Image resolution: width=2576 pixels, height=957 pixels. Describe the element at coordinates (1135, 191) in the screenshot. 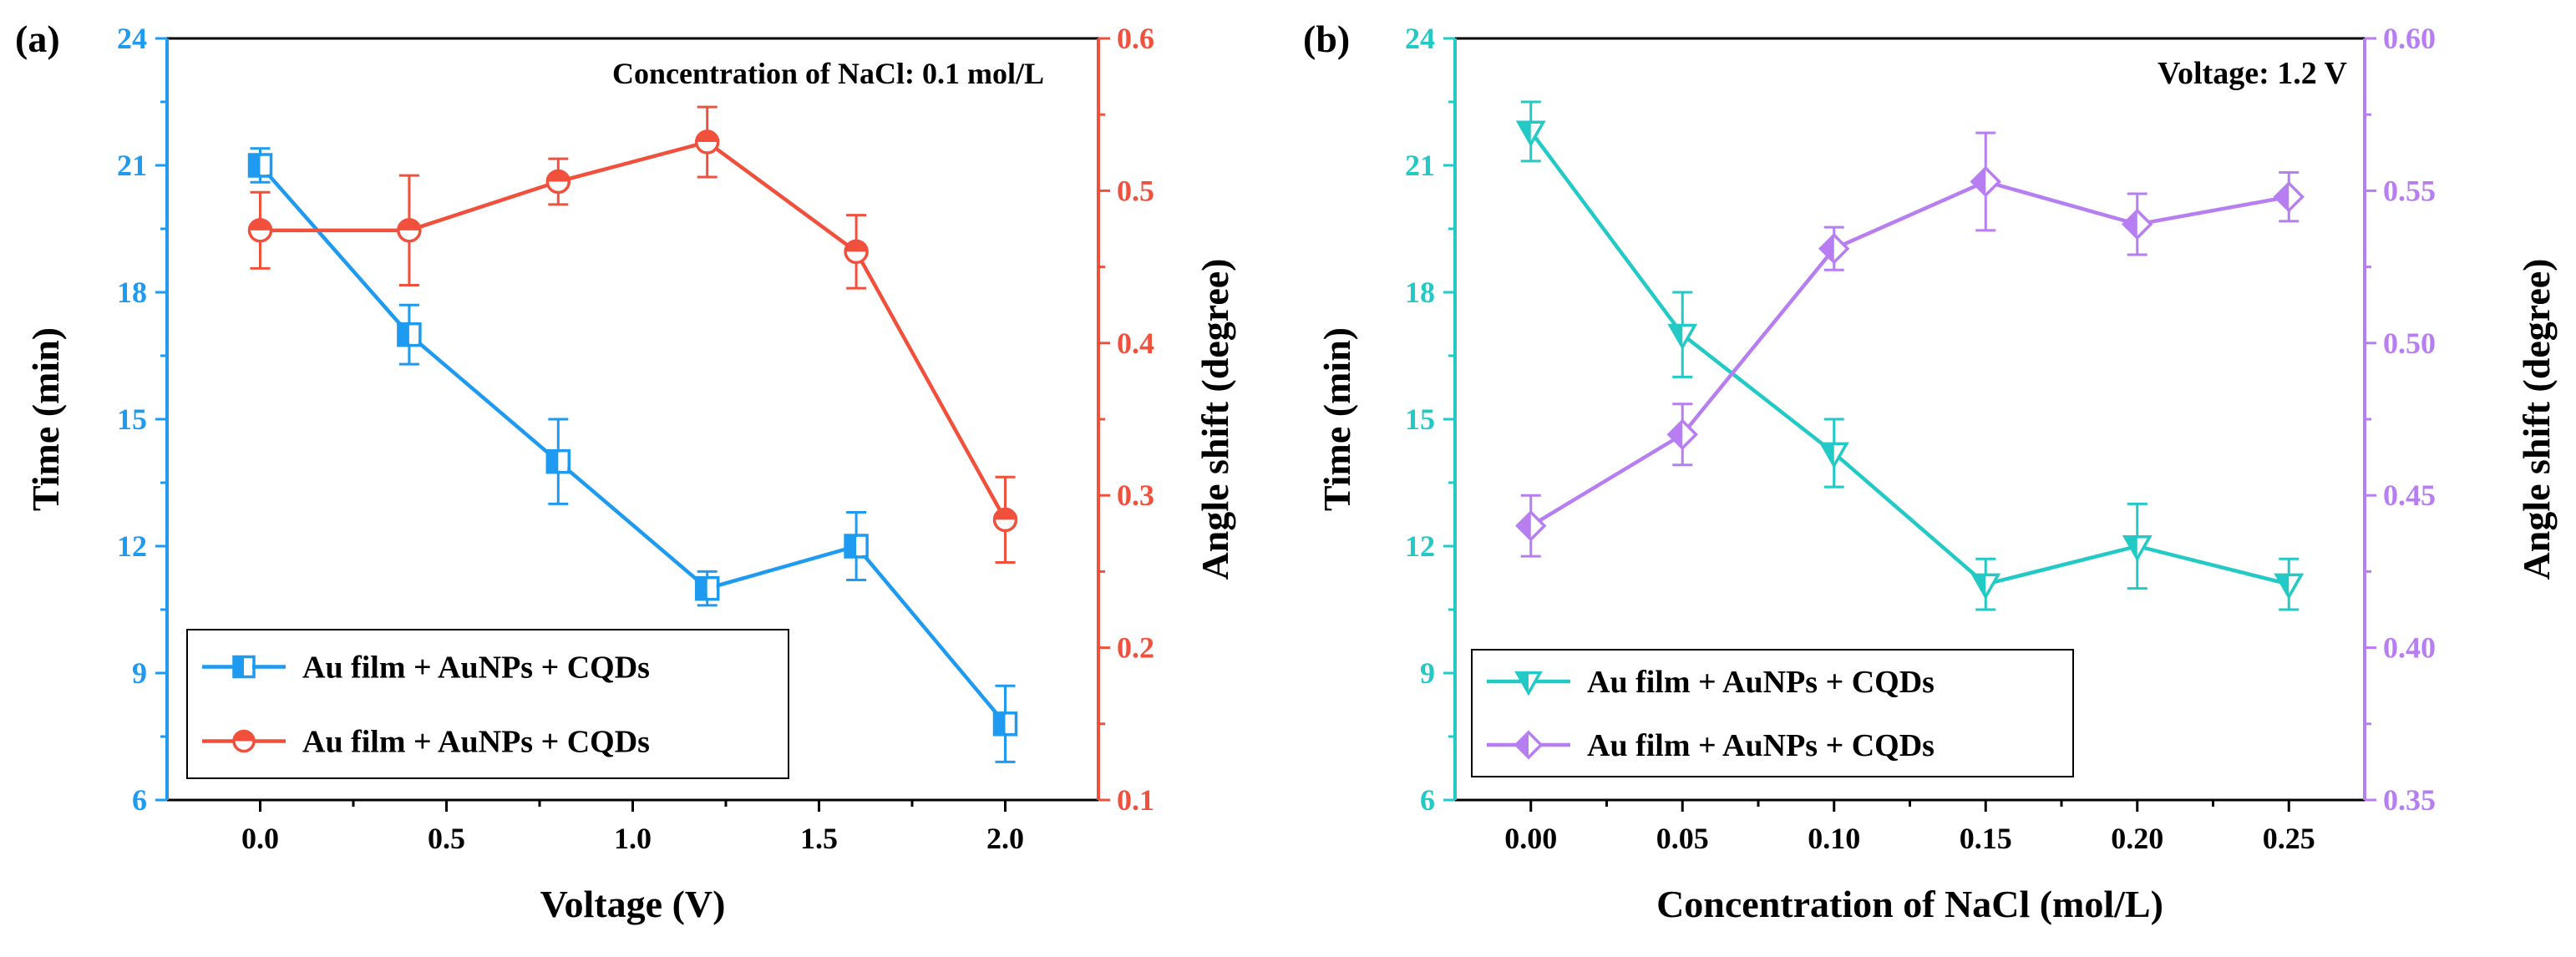

I see `right-y-tick-label: 0.5` at that location.